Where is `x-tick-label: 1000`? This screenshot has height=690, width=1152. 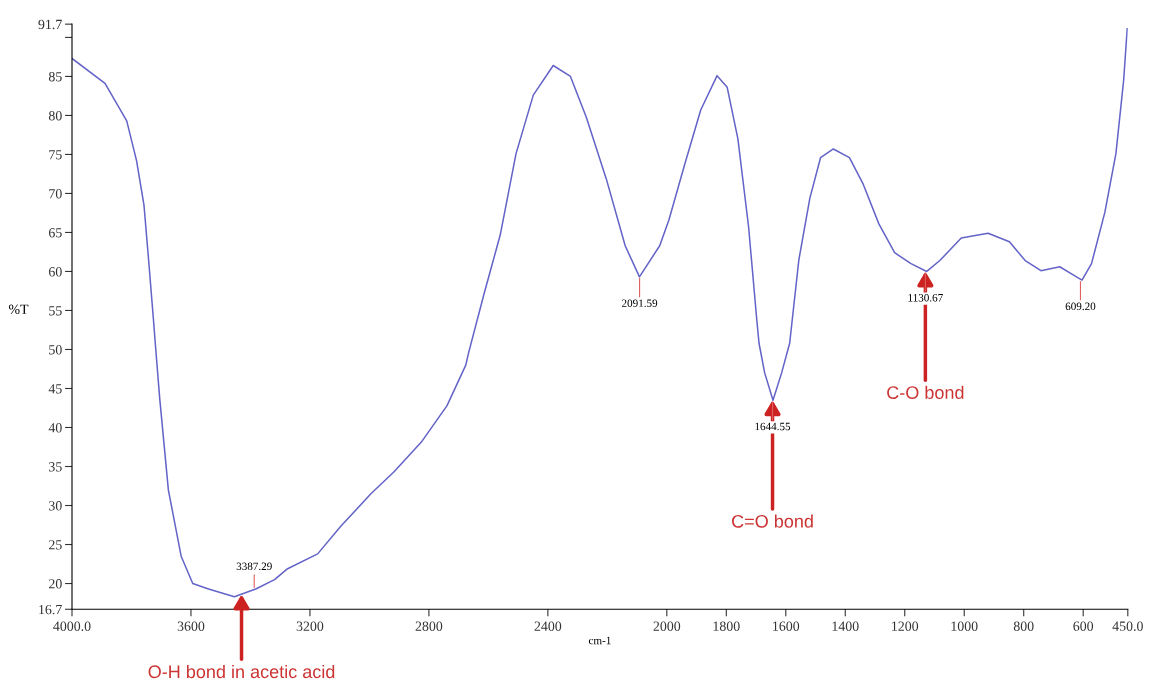
x-tick-label: 1000 is located at coordinates (964, 626).